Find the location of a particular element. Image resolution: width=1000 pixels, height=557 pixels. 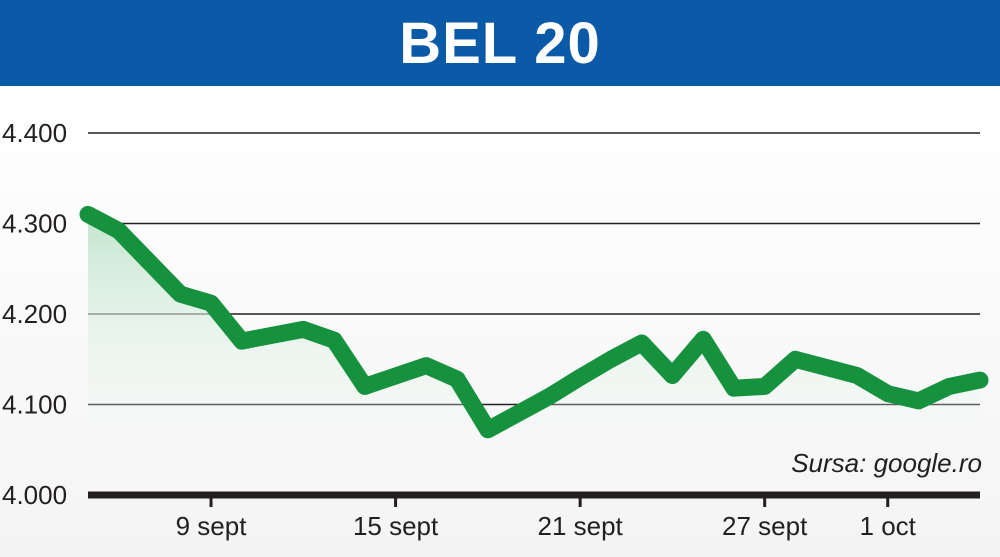

x-tick-label: 21 sept is located at coordinates (580, 526).